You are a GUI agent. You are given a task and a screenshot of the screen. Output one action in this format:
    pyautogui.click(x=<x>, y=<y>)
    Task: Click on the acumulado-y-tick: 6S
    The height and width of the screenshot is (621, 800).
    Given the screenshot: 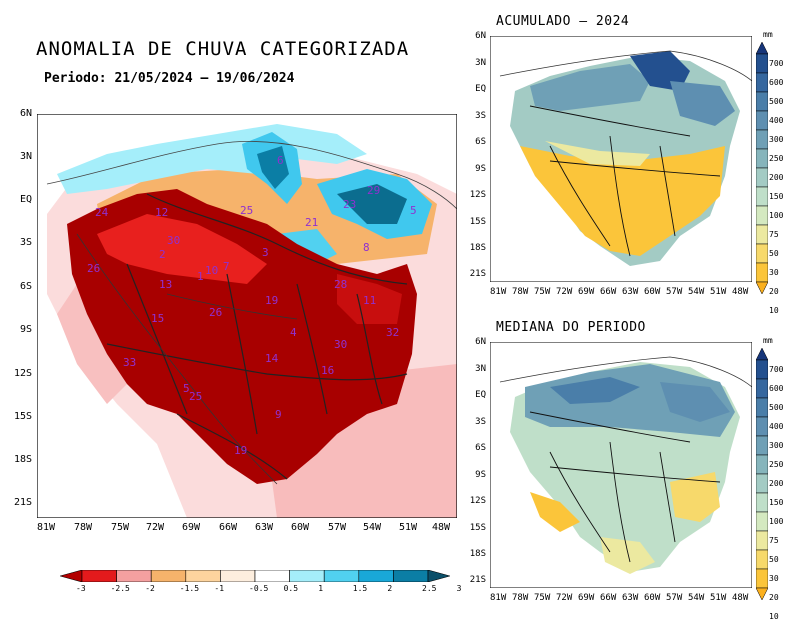 What is the action you would take?
    pyautogui.click(x=480, y=142)
    